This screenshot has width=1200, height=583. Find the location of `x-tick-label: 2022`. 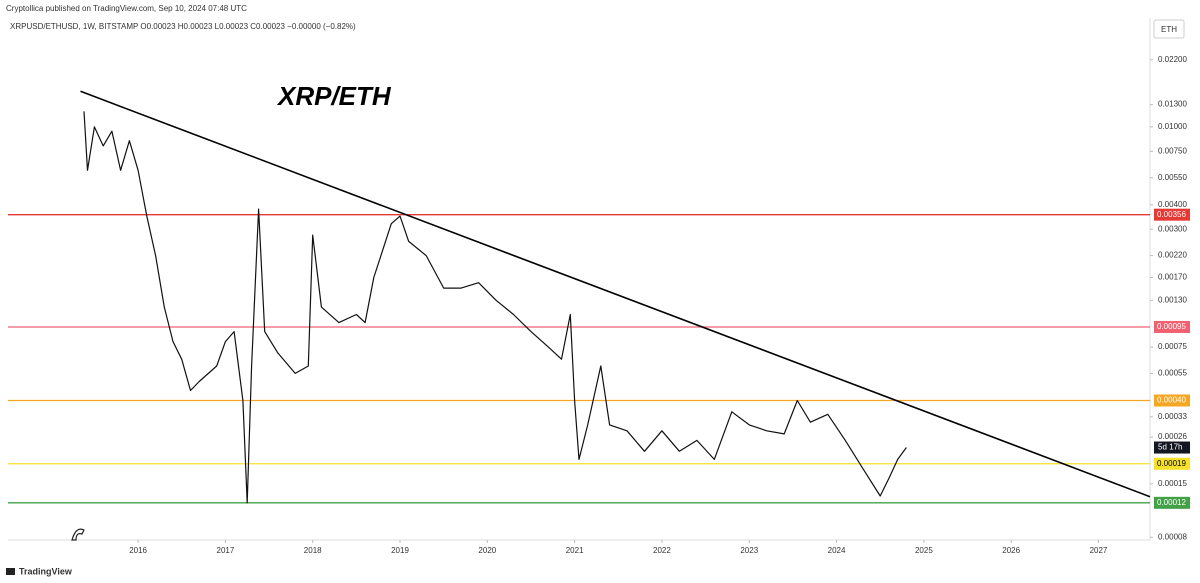

x-tick-label: 2022 is located at coordinates (662, 550).